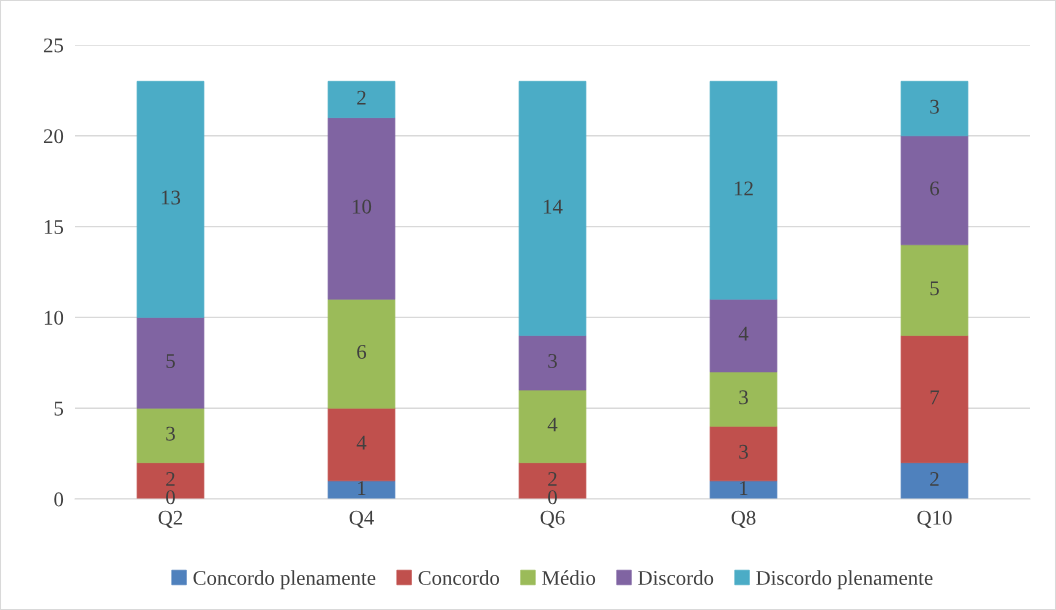 Image resolution: width=1056 pixels, height=610 pixels. Describe the element at coordinates (459, 577) in the screenshot. I see `legend-label: Concordo` at that location.